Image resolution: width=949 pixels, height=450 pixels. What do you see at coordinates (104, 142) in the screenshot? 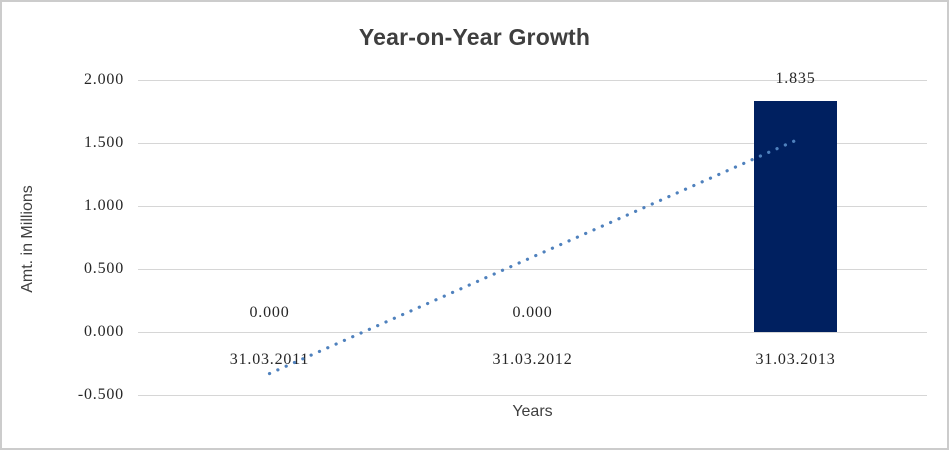
I see `y-tick-label: 1.500` at bounding box center [104, 142].